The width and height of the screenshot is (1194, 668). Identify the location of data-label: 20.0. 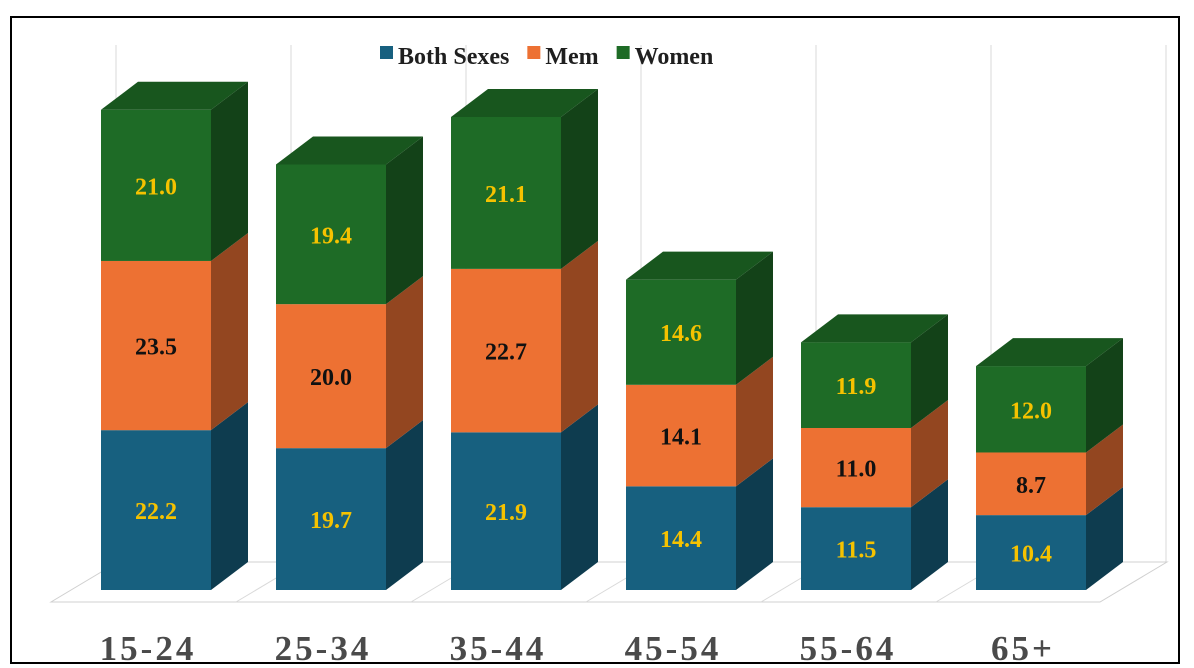
(331, 378).